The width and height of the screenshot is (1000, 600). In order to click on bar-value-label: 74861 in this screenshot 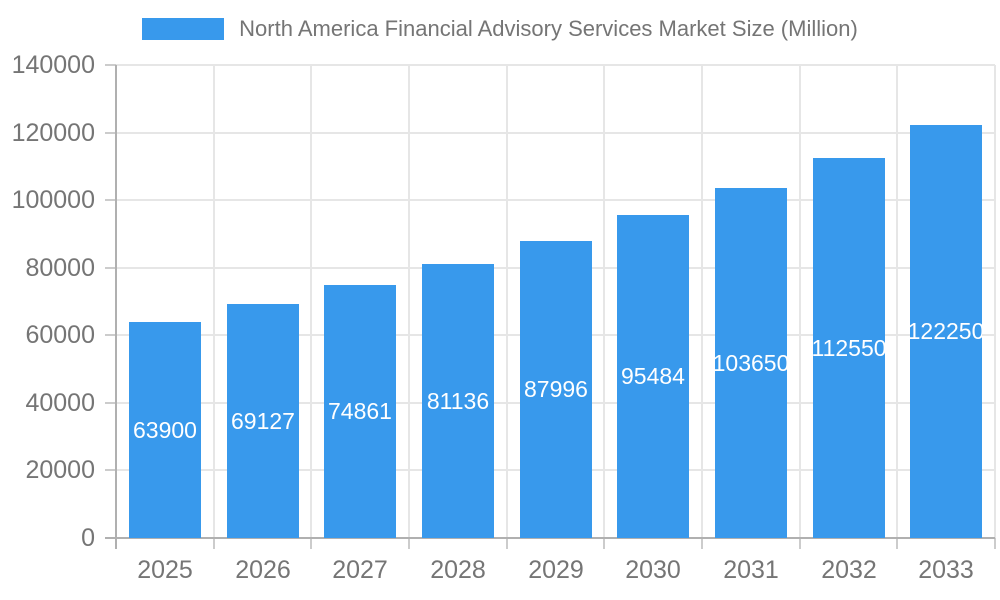, I will do `click(360, 411)`.